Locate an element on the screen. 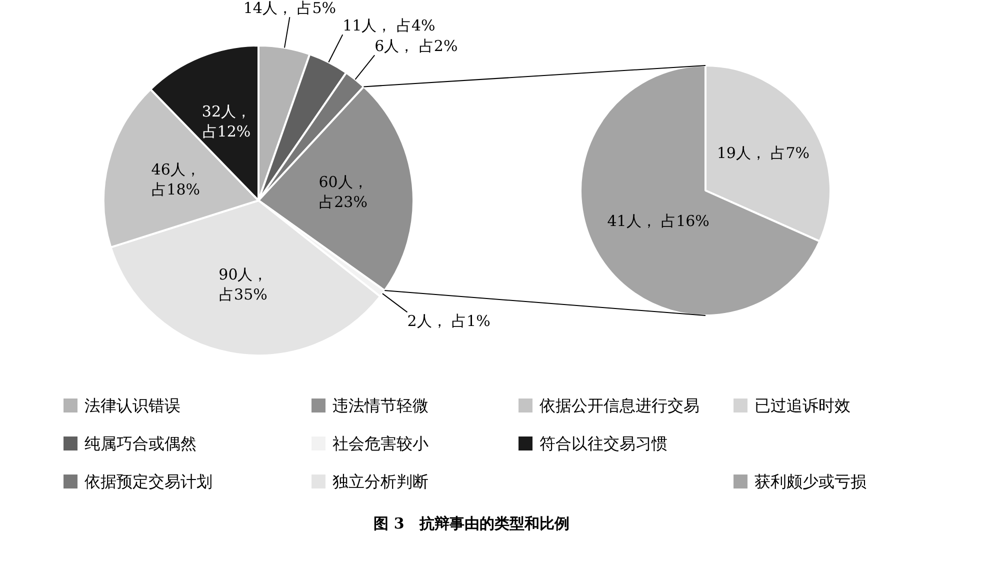 Image resolution: width=982 pixels, height=572 pixels. data-label: 32人，占12% is located at coordinates (227, 121).